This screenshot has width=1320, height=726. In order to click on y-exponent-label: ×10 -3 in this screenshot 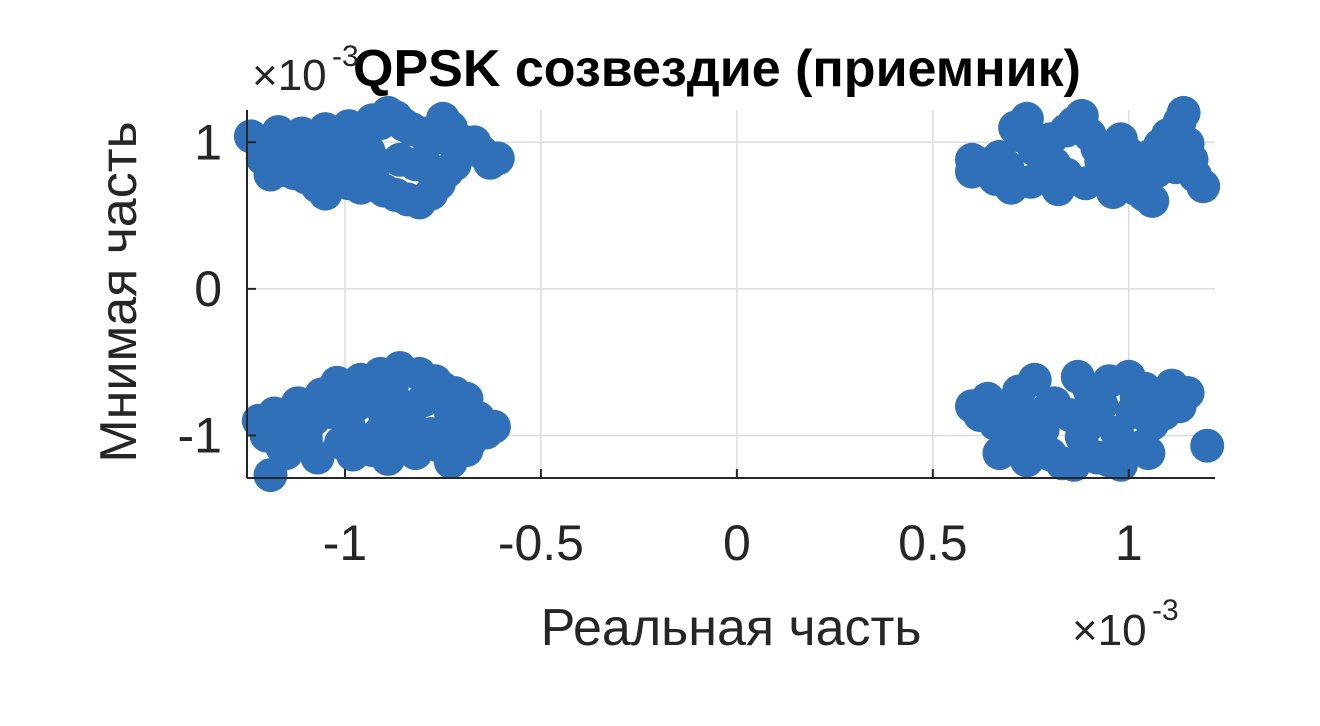, I will do `click(305, 70)`.